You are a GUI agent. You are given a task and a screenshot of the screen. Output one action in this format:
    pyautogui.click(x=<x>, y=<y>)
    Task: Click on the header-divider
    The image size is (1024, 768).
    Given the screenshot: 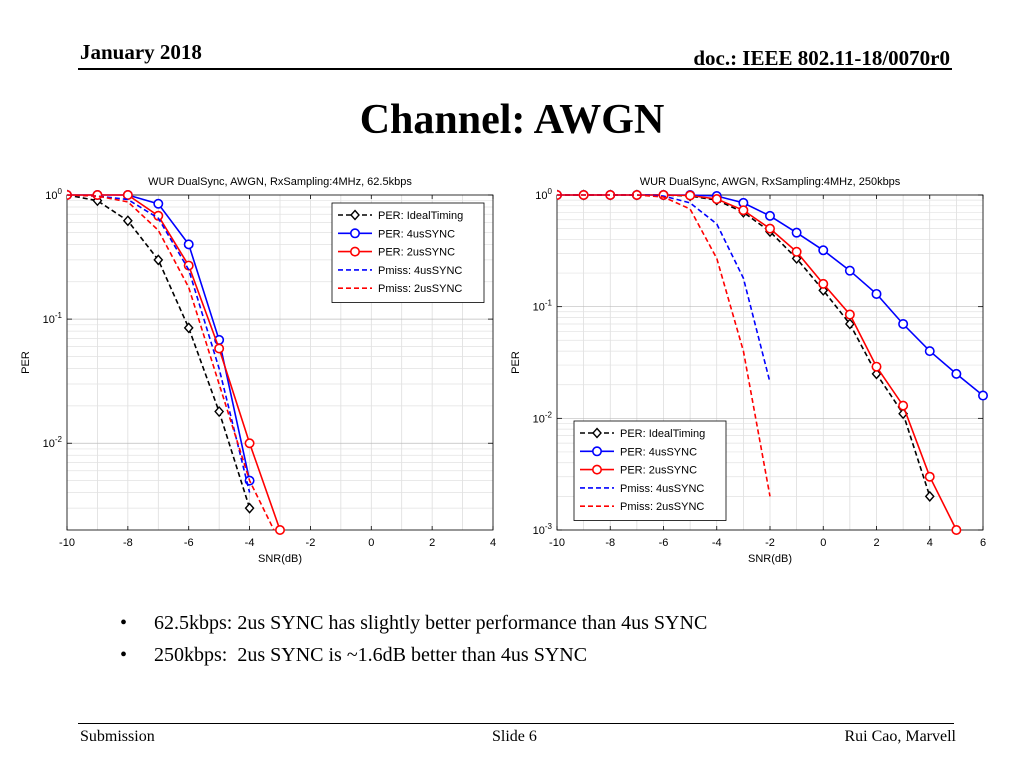 What is the action you would take?
    pyautogui.click(x=515, y=69)
    